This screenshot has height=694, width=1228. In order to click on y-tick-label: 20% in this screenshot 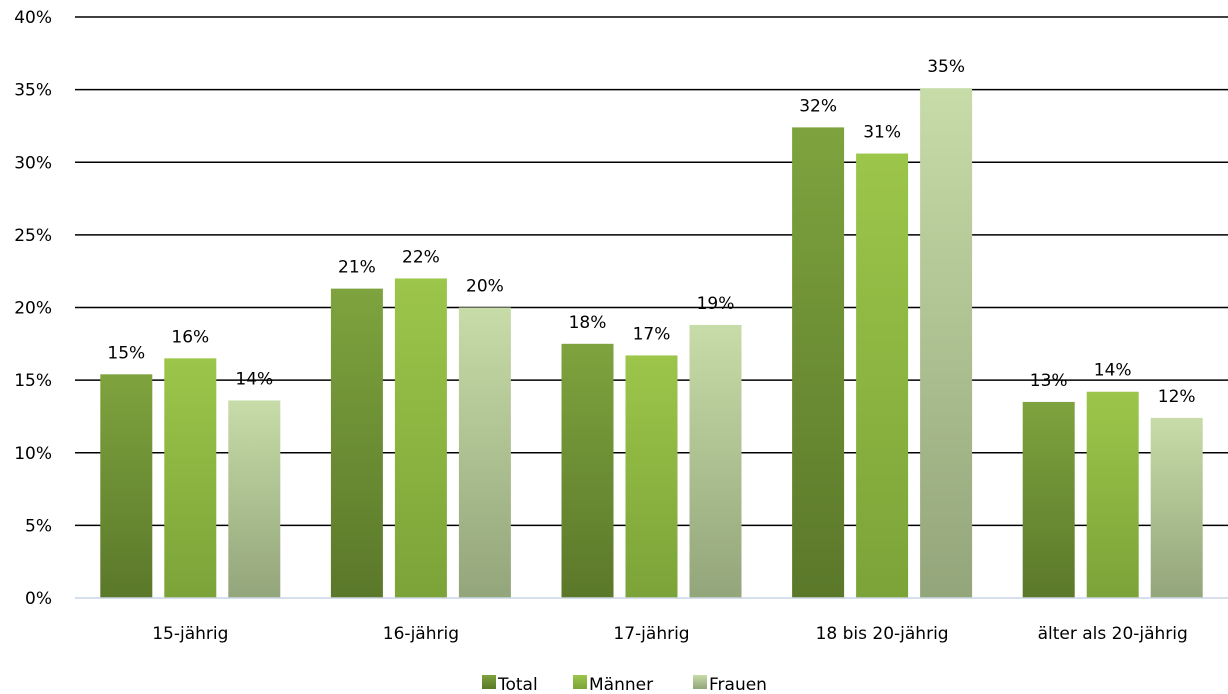, I will do `click(33, 309)`.